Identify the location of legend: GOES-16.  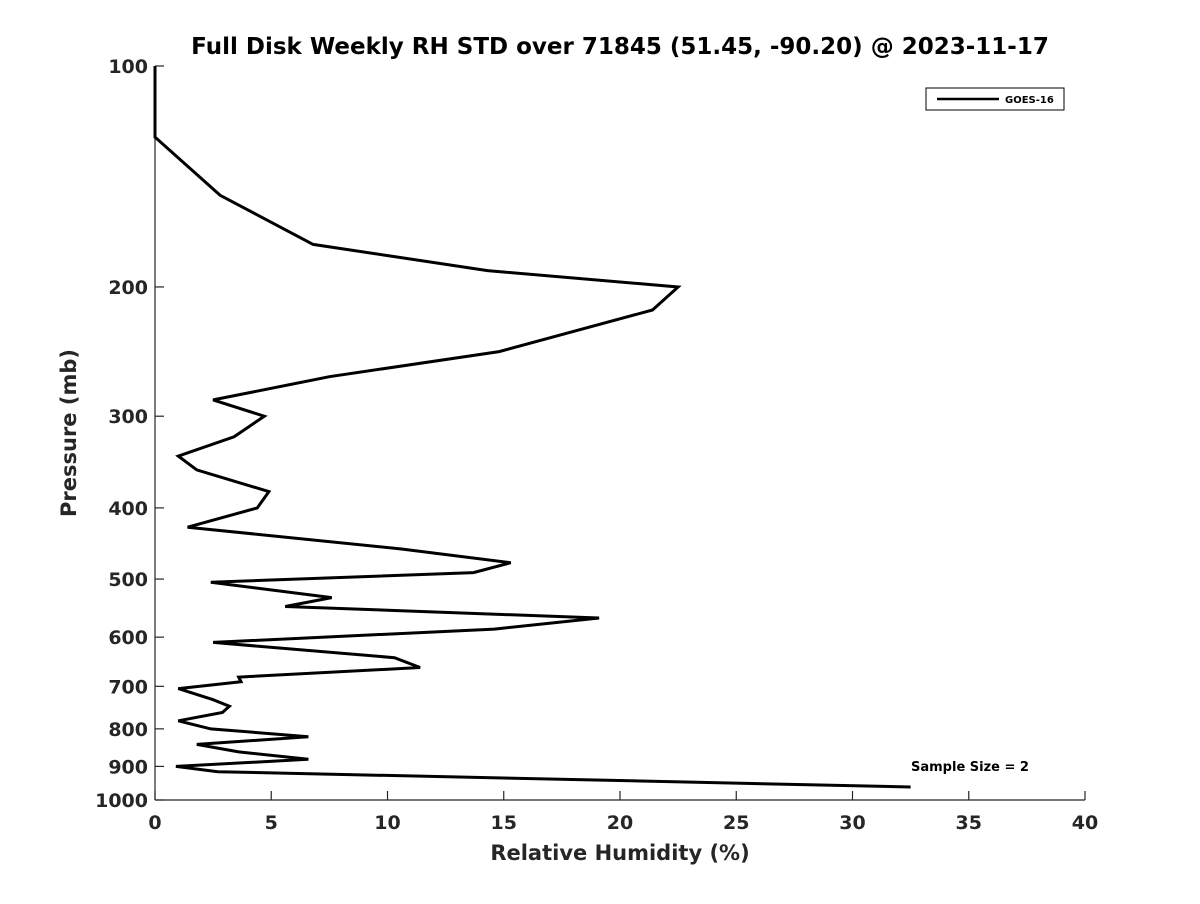
(995, 99).